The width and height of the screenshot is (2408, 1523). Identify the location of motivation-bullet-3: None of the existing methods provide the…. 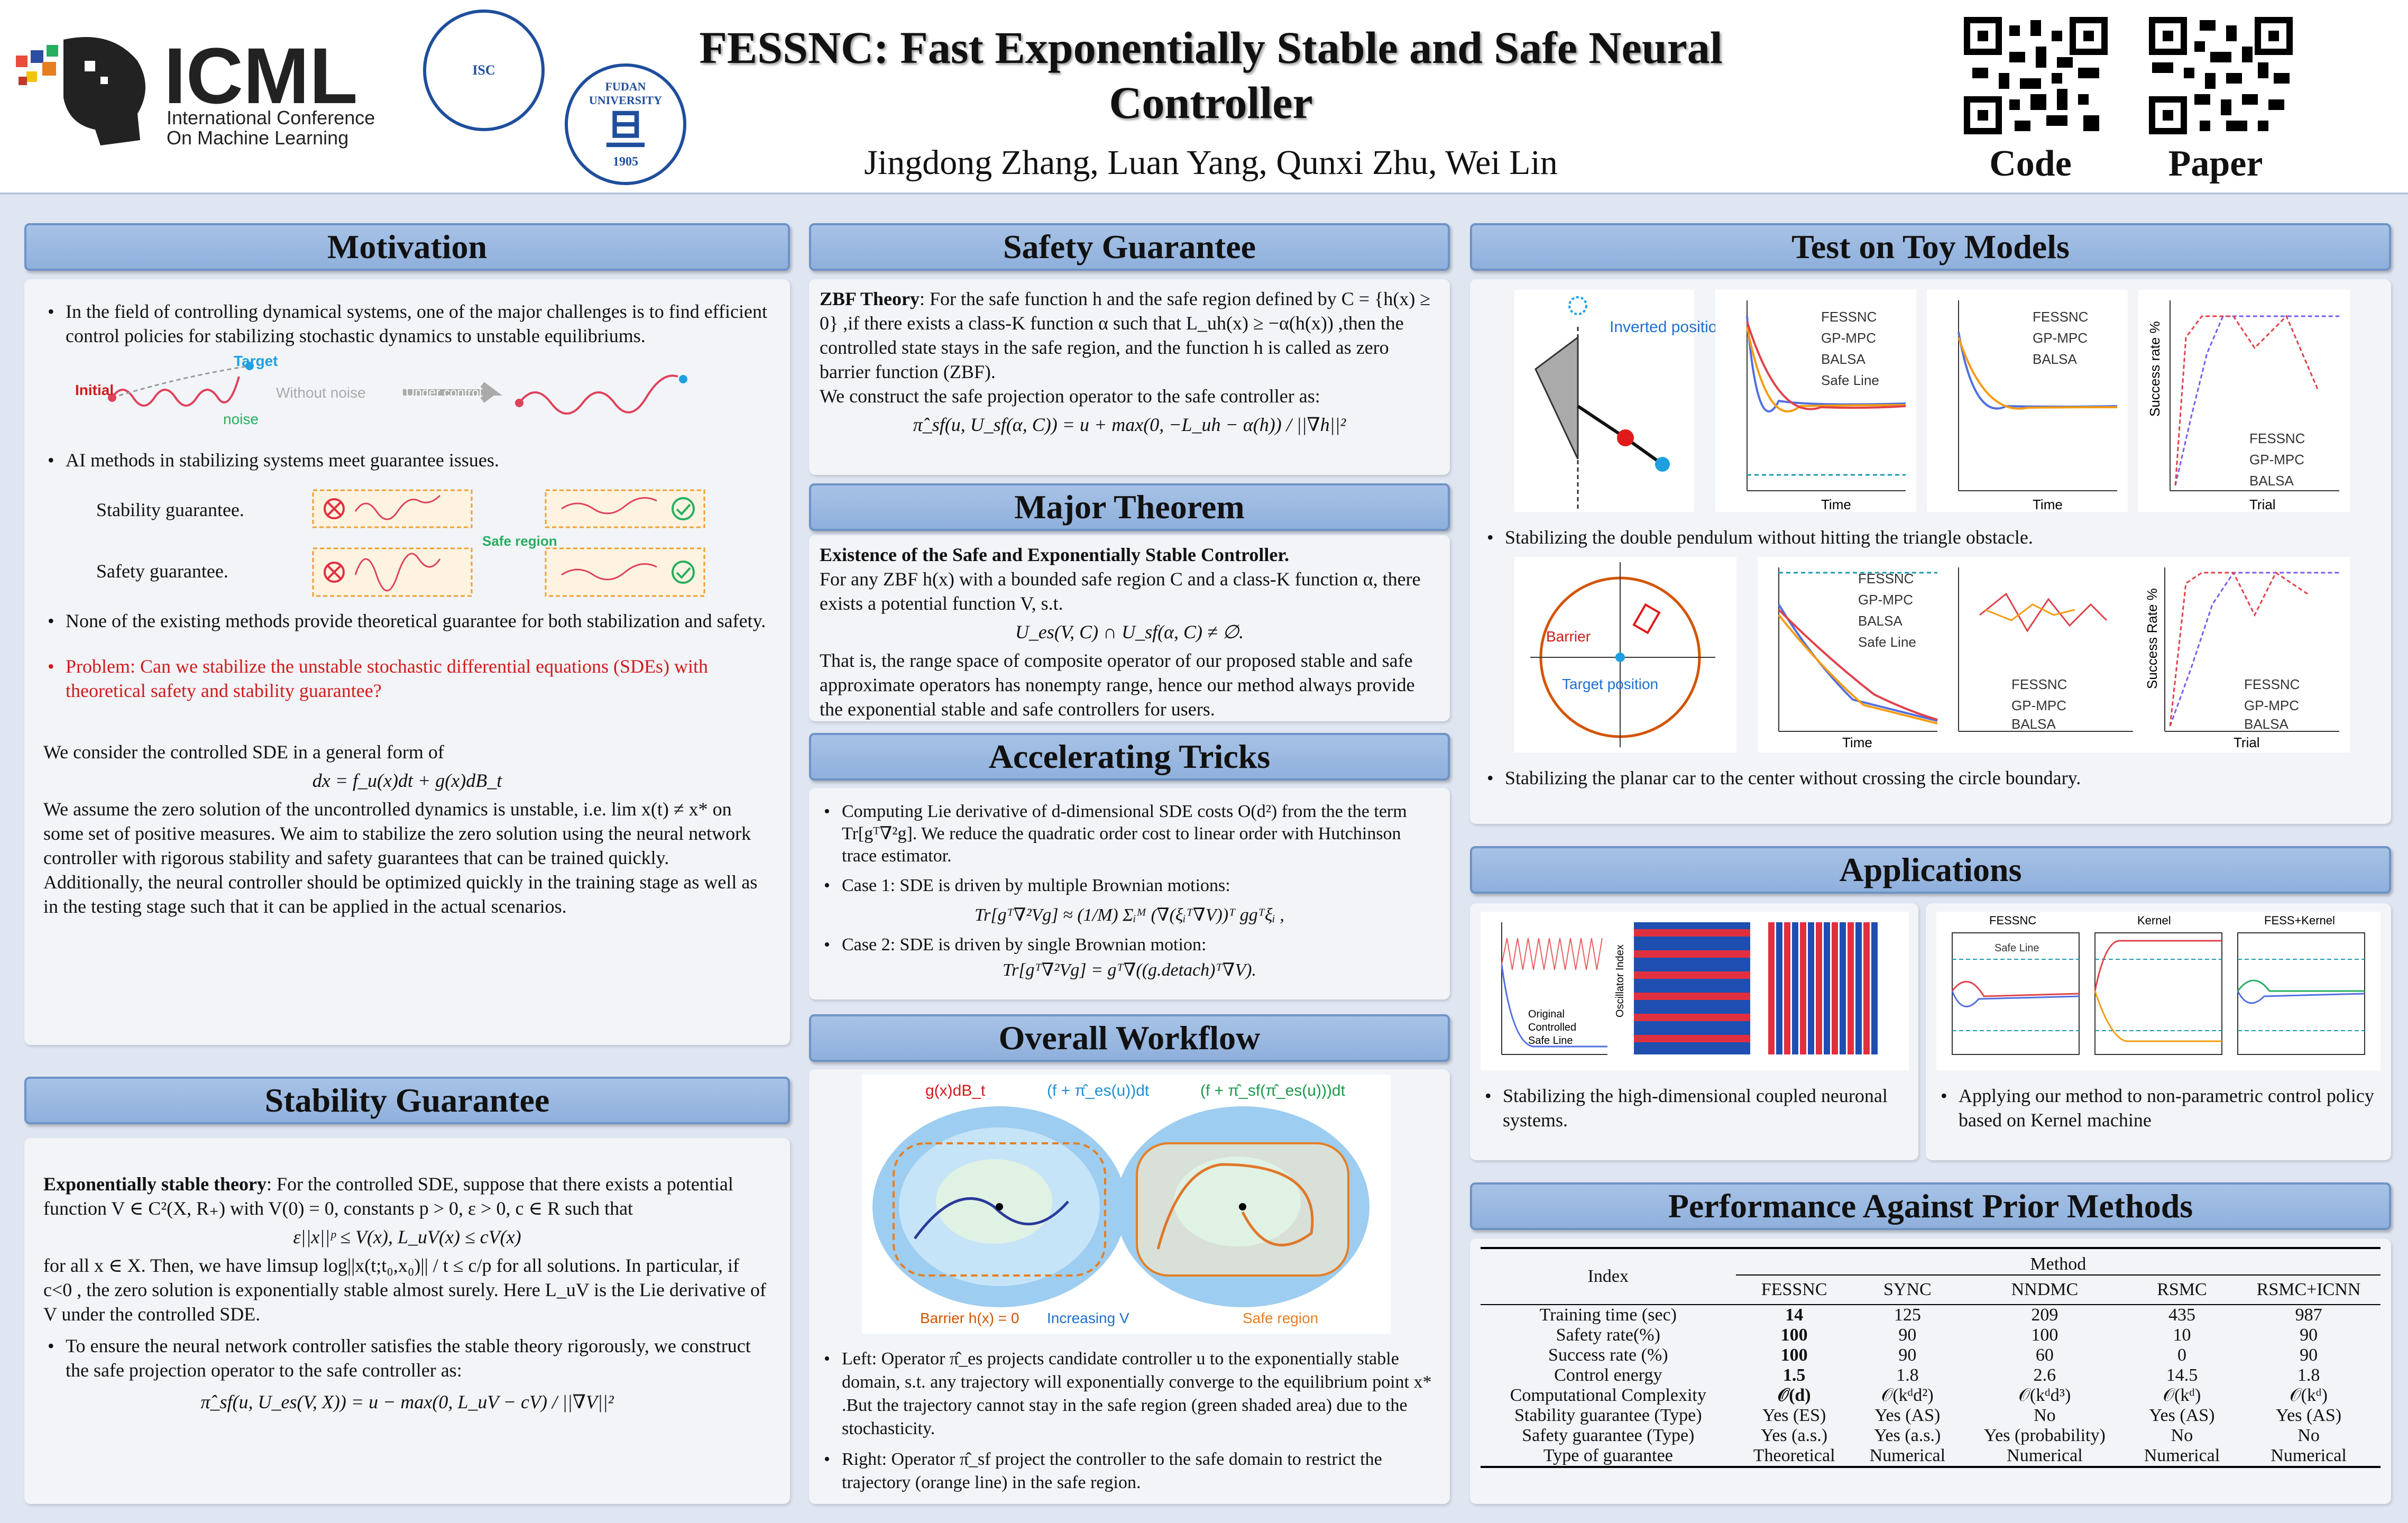
(407, 621).